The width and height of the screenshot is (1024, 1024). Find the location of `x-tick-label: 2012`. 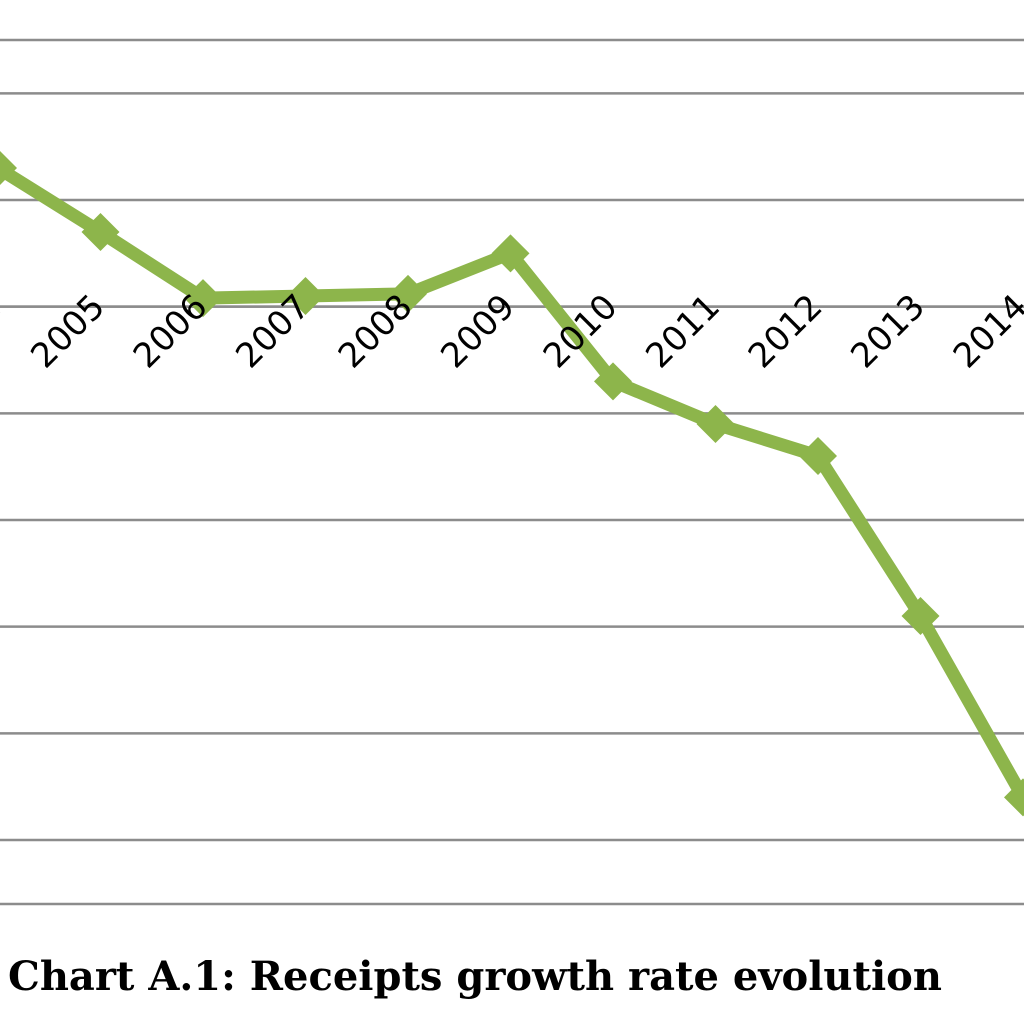

x-tick-label: 2012 is located at coordinates (785, 331).